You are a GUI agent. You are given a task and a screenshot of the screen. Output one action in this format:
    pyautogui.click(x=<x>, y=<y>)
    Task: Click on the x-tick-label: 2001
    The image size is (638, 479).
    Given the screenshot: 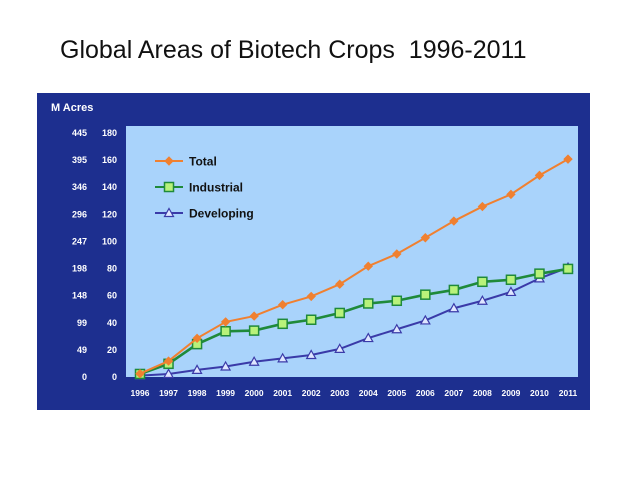 What is the action you would take?
    pyautogui.click(x=282, y=393)
    